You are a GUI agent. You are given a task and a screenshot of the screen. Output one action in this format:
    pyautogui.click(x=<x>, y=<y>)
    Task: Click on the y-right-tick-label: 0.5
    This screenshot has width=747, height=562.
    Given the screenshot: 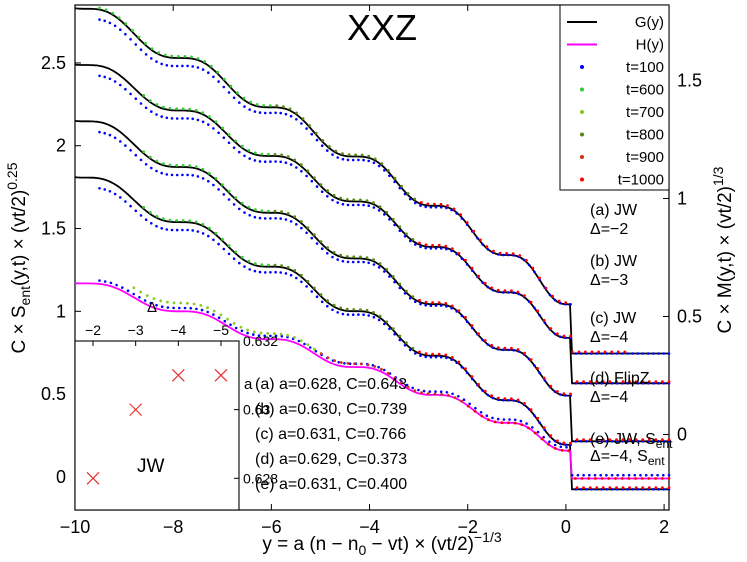 What is the action you would take?
    pyautogui.click(x=689, y=316)
    